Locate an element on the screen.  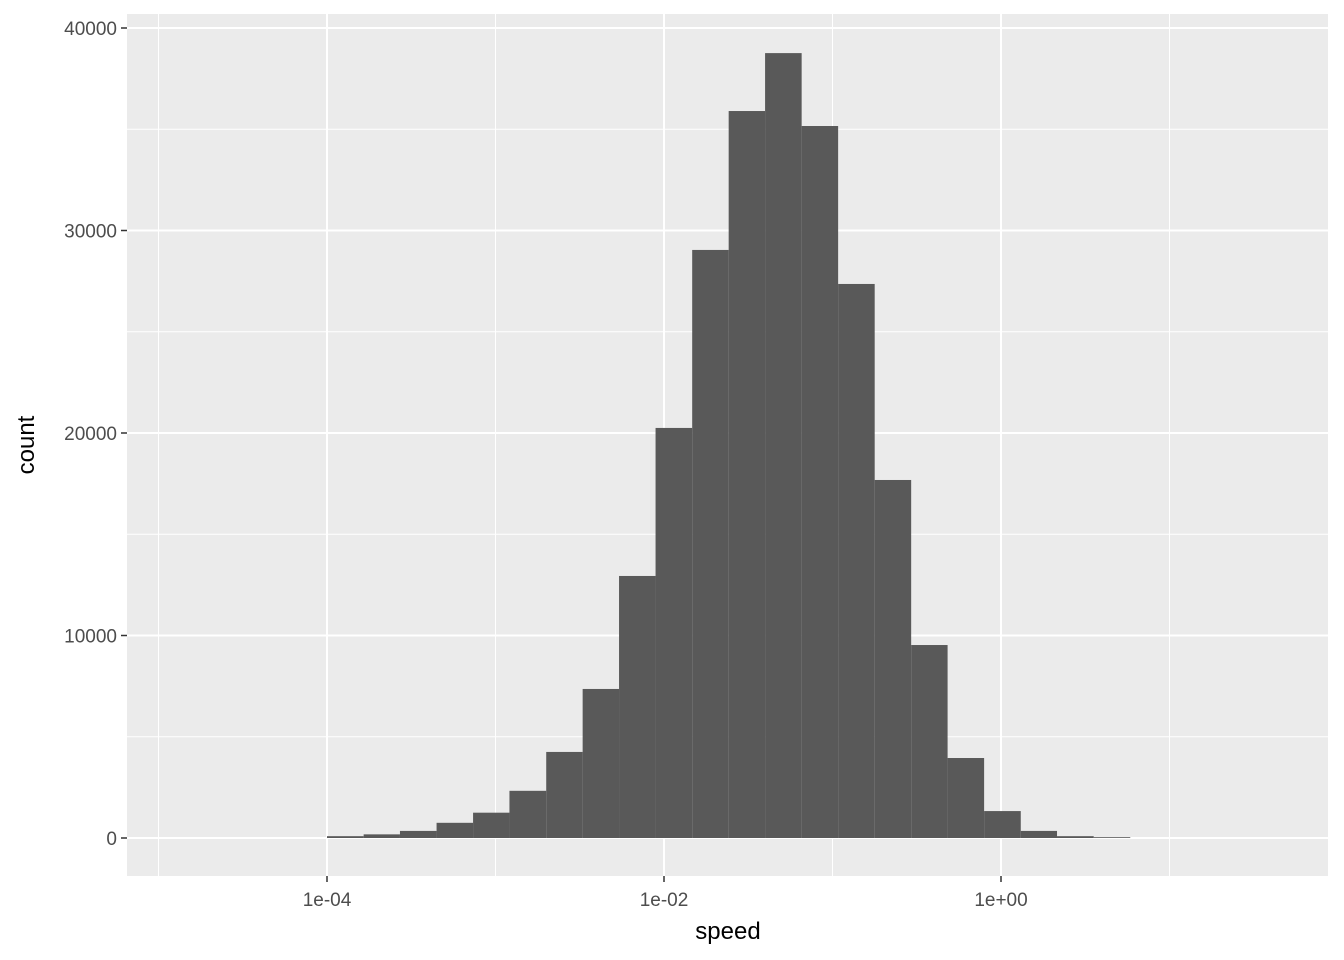
y-tick-label: 10000 is located at coordinates (90, 637).